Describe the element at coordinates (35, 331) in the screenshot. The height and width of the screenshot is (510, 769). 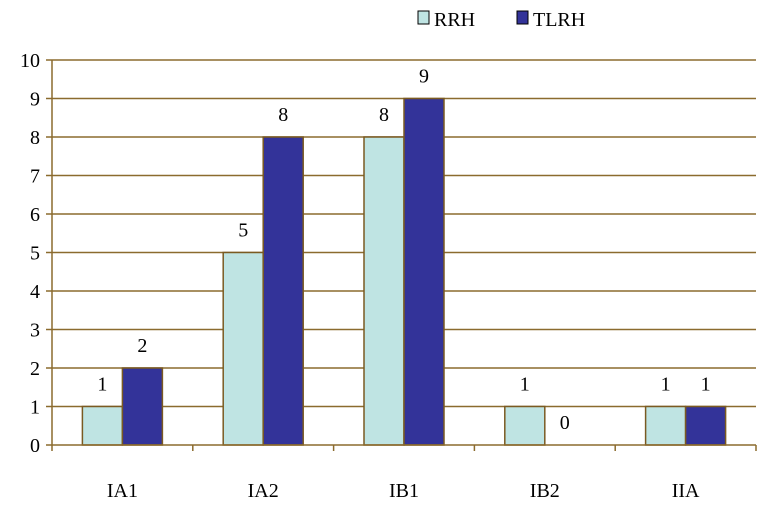
I see `y-tick-label-3: 3` at that location.